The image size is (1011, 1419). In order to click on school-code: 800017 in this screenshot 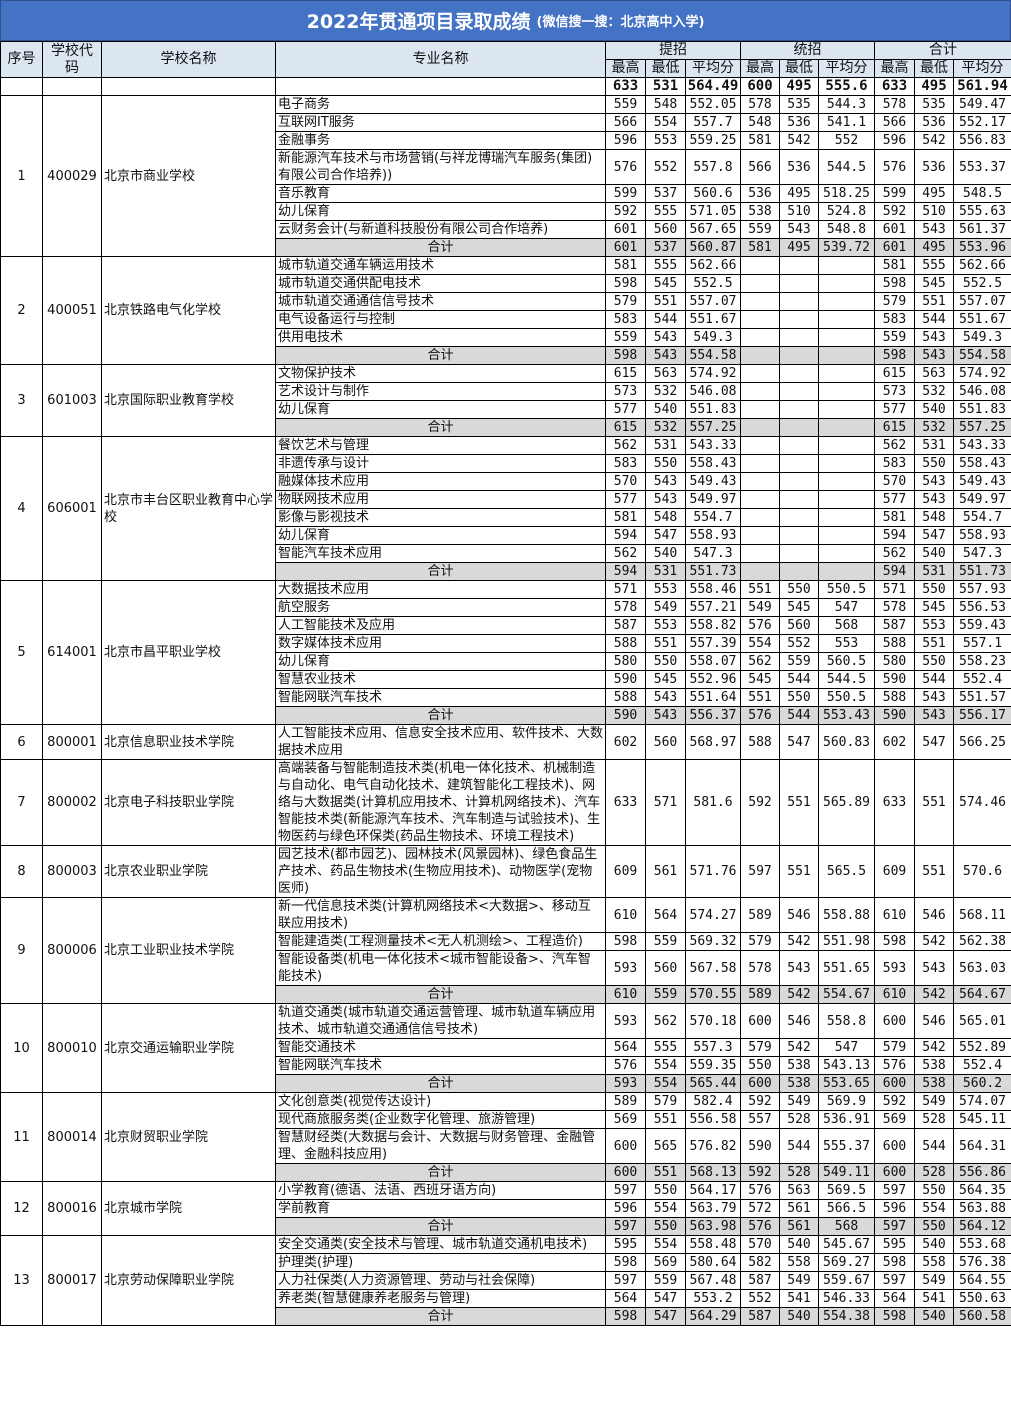, I will do `click(72, 1280)`.